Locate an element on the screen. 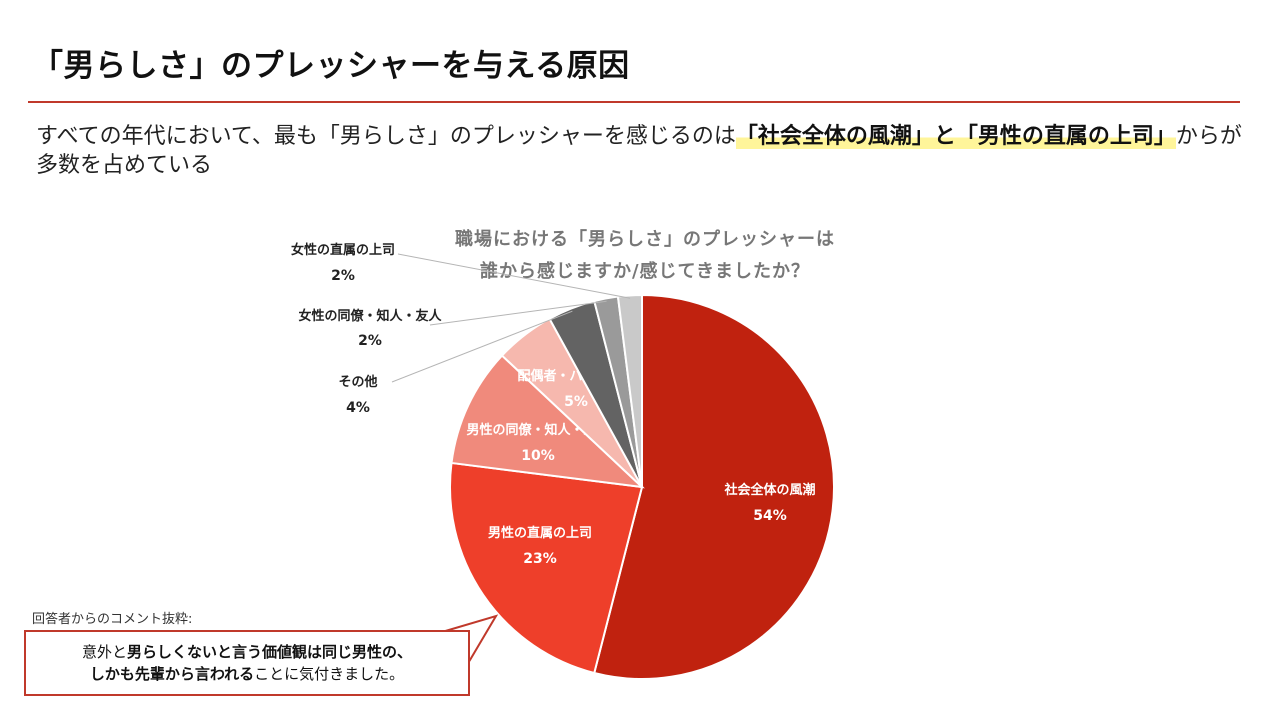 This screenshot has height=720, width=1280. slice-7-leader-line is located at coordinates (514, 276).